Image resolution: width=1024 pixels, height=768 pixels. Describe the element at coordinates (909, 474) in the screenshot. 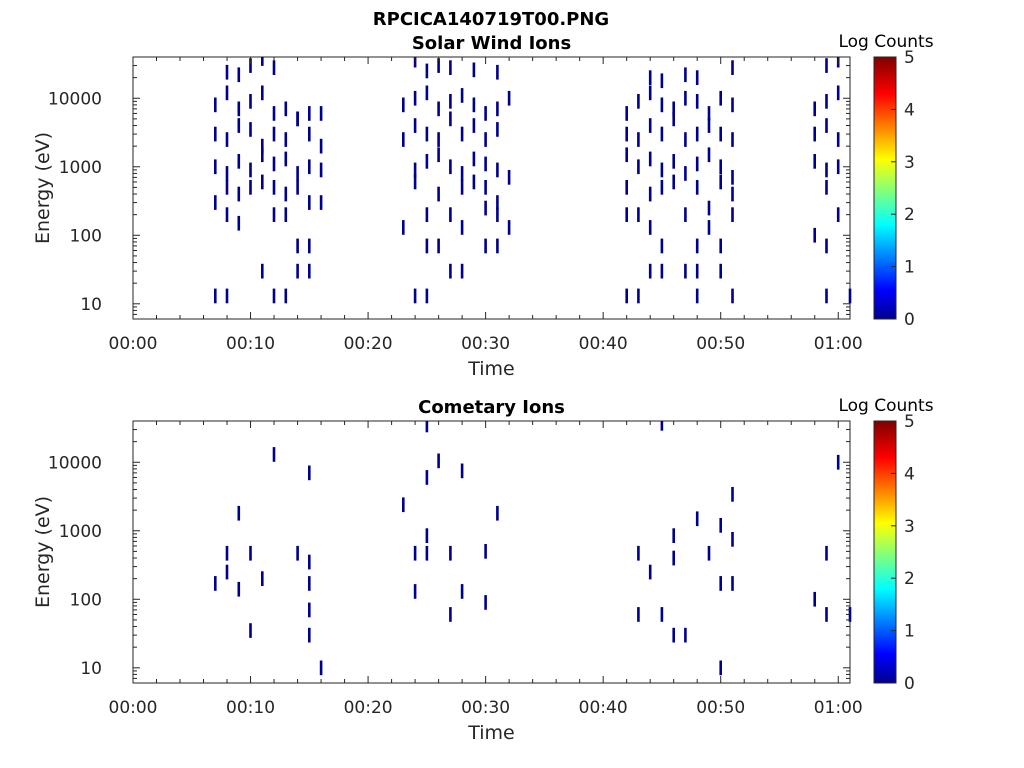

I see `colorbar-tick-label: 4` at that location.